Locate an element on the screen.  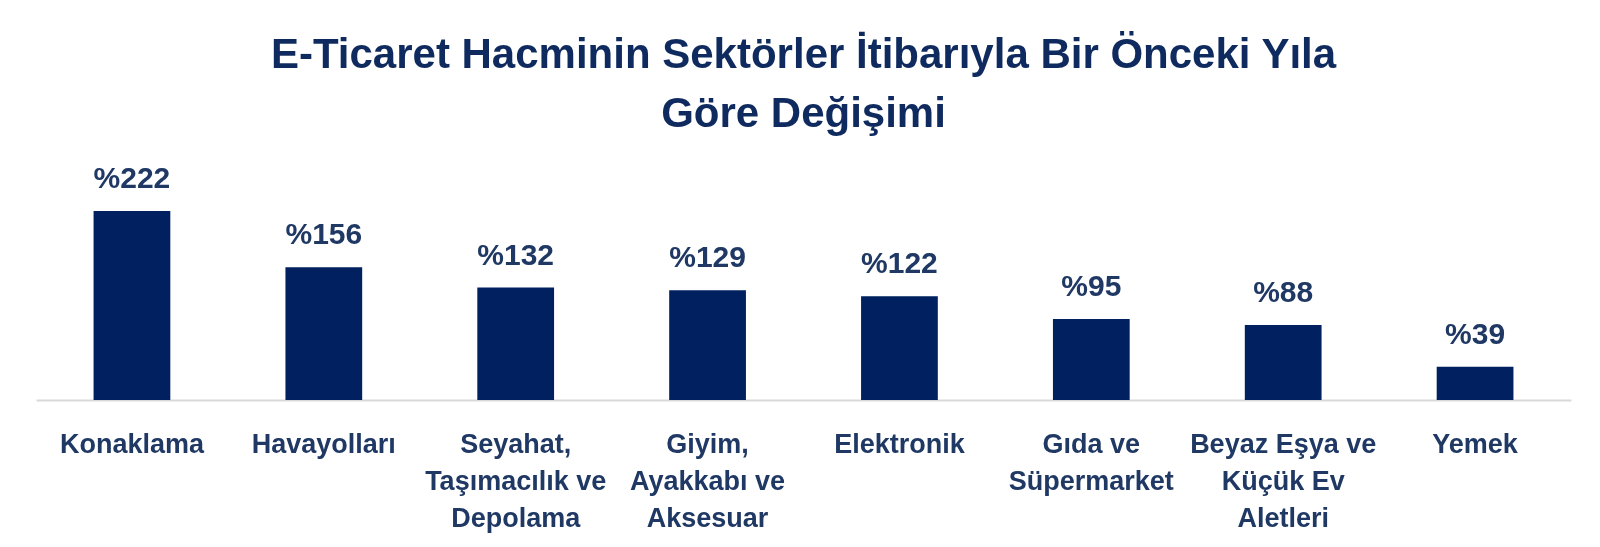
data-label: %122 is located at coordinates (899, 263).